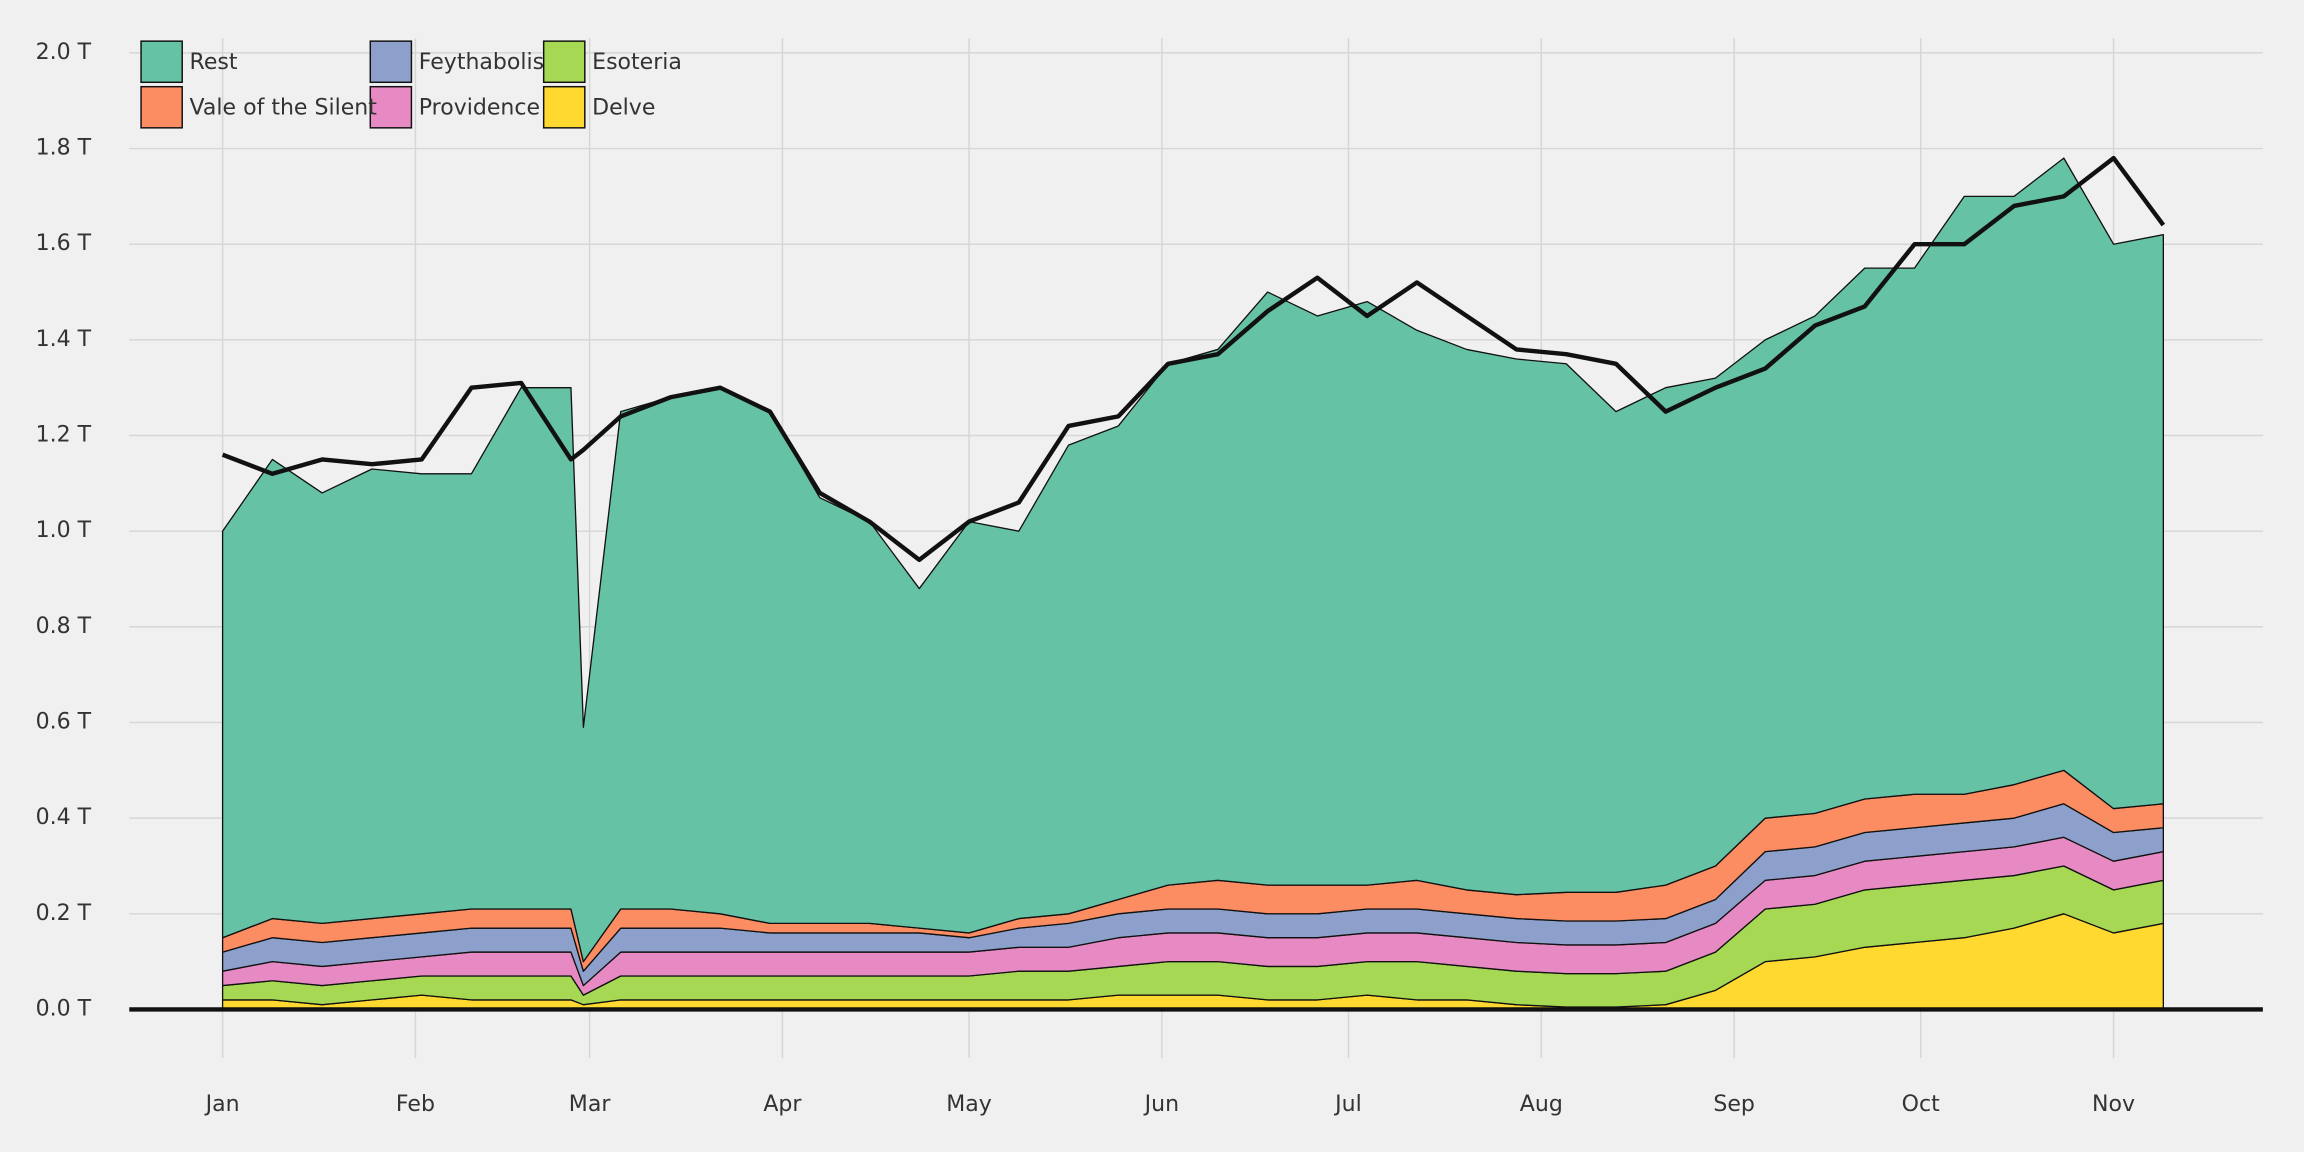 This screenshot has height=1152, width=2304. What do you see at coordinates (479, 108) in the screenshot?
I see `legend-label: Providence` at bounding box center [479, 108].